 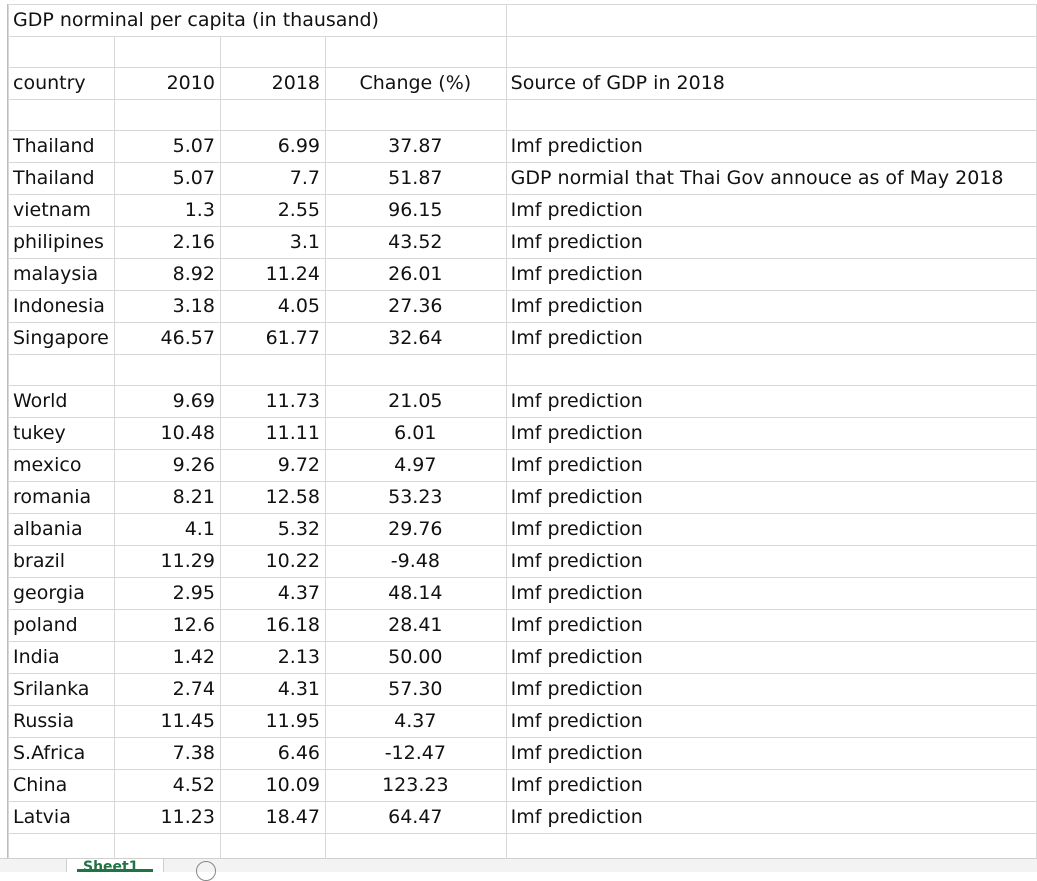 I want to click on header-source: Source of GDP in 2018, so click(x=771, y=83).